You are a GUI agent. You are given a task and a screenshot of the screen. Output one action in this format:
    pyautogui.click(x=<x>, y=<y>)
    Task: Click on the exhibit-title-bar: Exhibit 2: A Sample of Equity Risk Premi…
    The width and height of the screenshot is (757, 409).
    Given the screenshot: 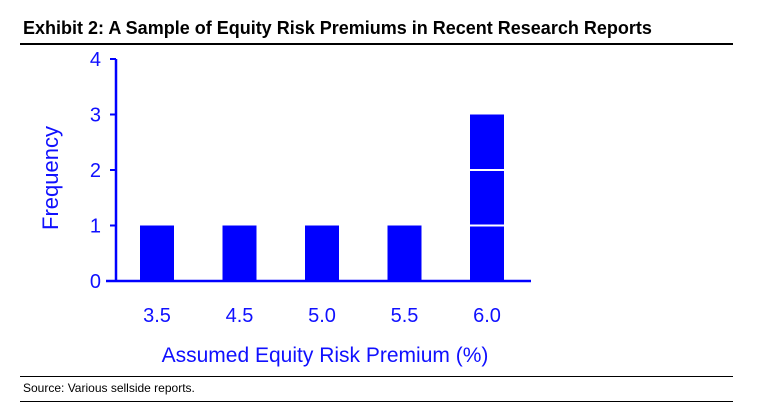 What is the action you would take?
    pyautogui.click(x=376, y=29)
    